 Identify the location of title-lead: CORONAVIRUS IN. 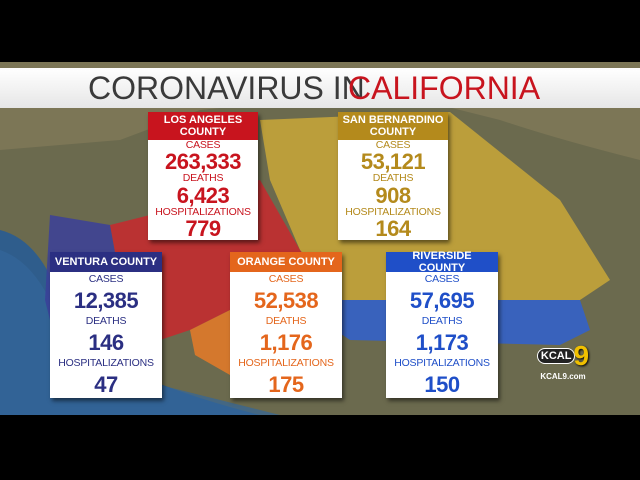
(226, 88).